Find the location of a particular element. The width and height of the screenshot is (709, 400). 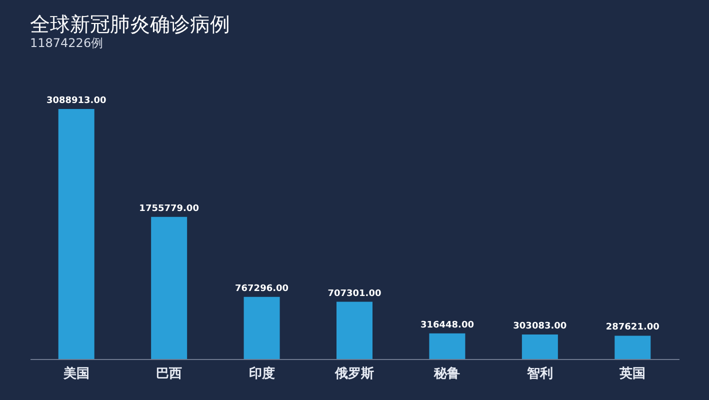

data-label: 1755779.00 is located at coordinates (169, 209).